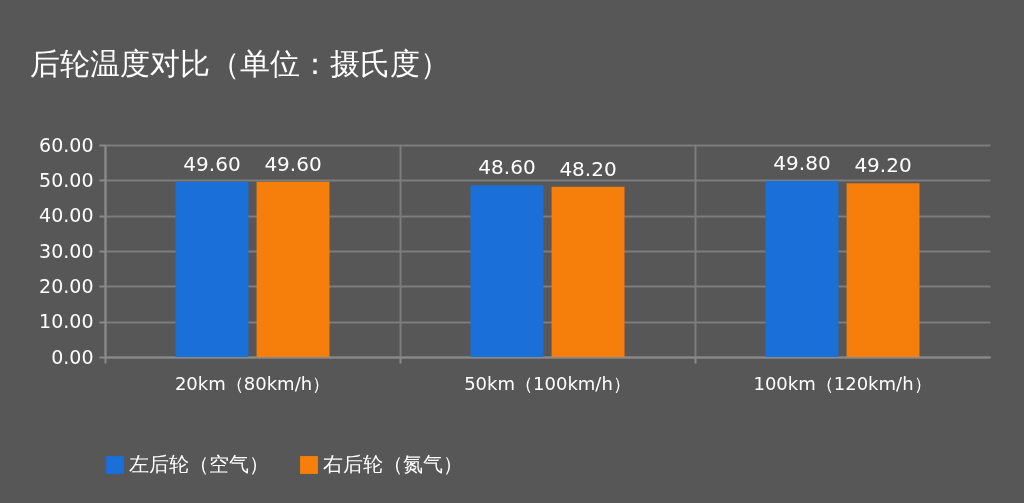  What do you see at coordinates (66, 321) in the screenshot?
I see `y-tick-label: 10.00` at bounding box center [66, 321].